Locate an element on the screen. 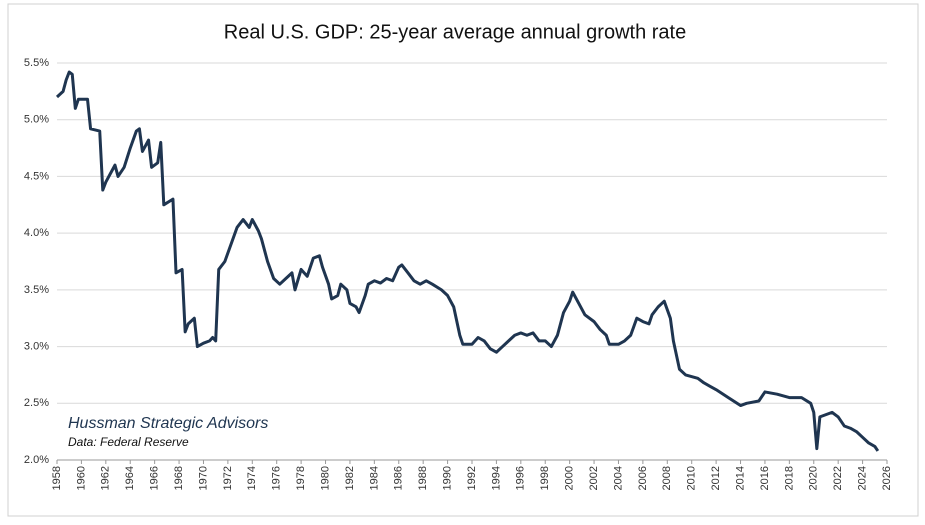 The height and width of the screenshot is (525, 925). annotation: Data: Federal Reserve is located at coordinates (128, 442).